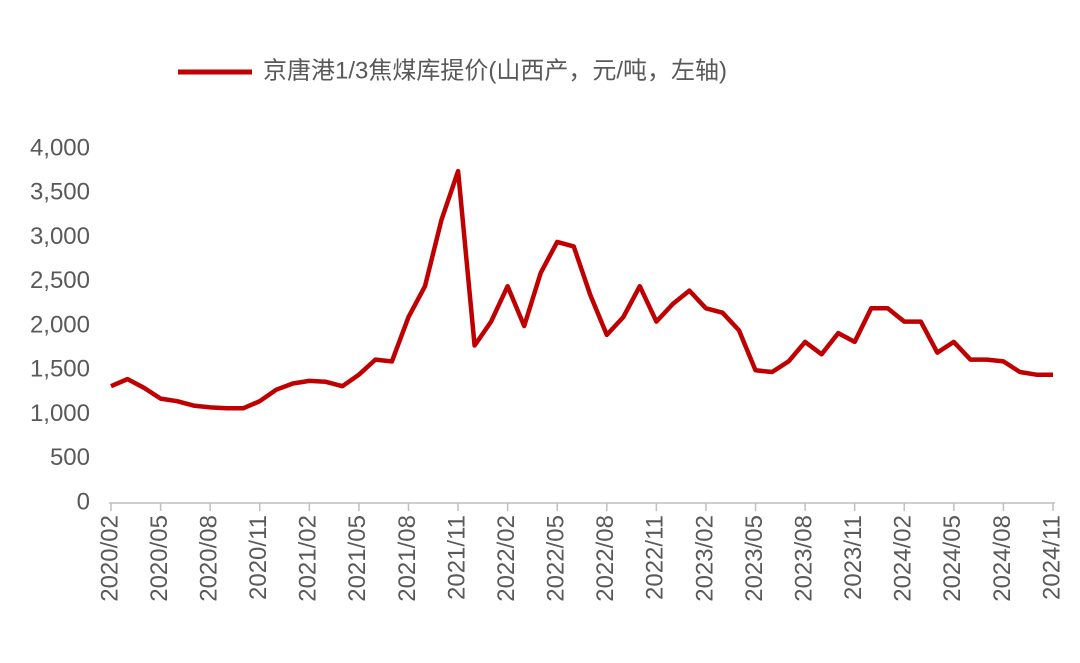 Image resolution: width=1080 pixels, height=663 pixels. What do you see at coordinates (1051, 557) in the screenshot?
I see `x-tick-label: 2024/11` at bounding box center [1051, 557].